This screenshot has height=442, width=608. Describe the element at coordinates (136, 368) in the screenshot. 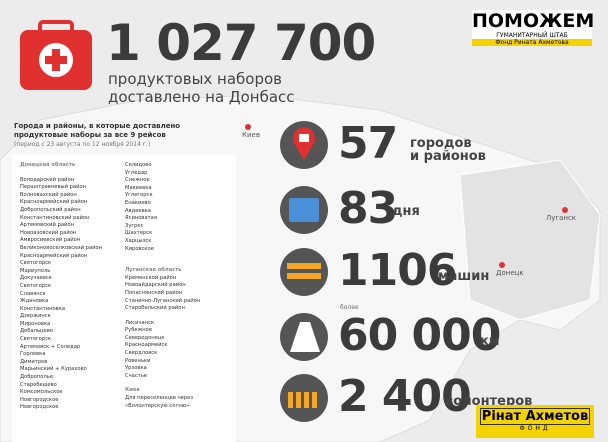

I see `list-item: Урзовка` at that location.